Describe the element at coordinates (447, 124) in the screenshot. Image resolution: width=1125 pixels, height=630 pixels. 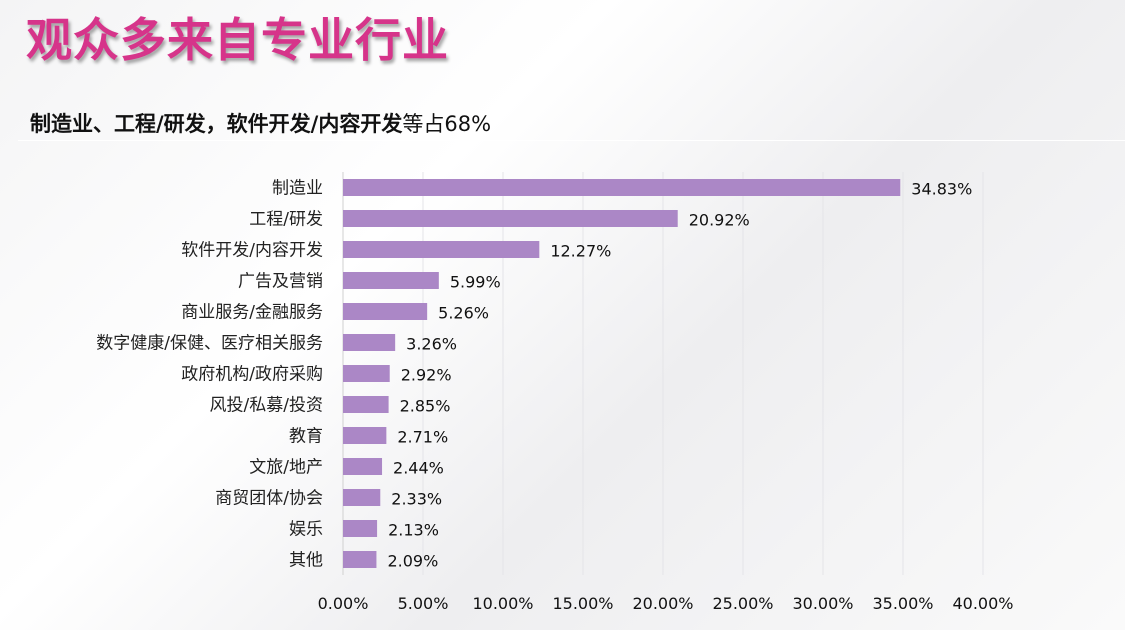
I see `subtitle-normal: 等占68%` at that location.